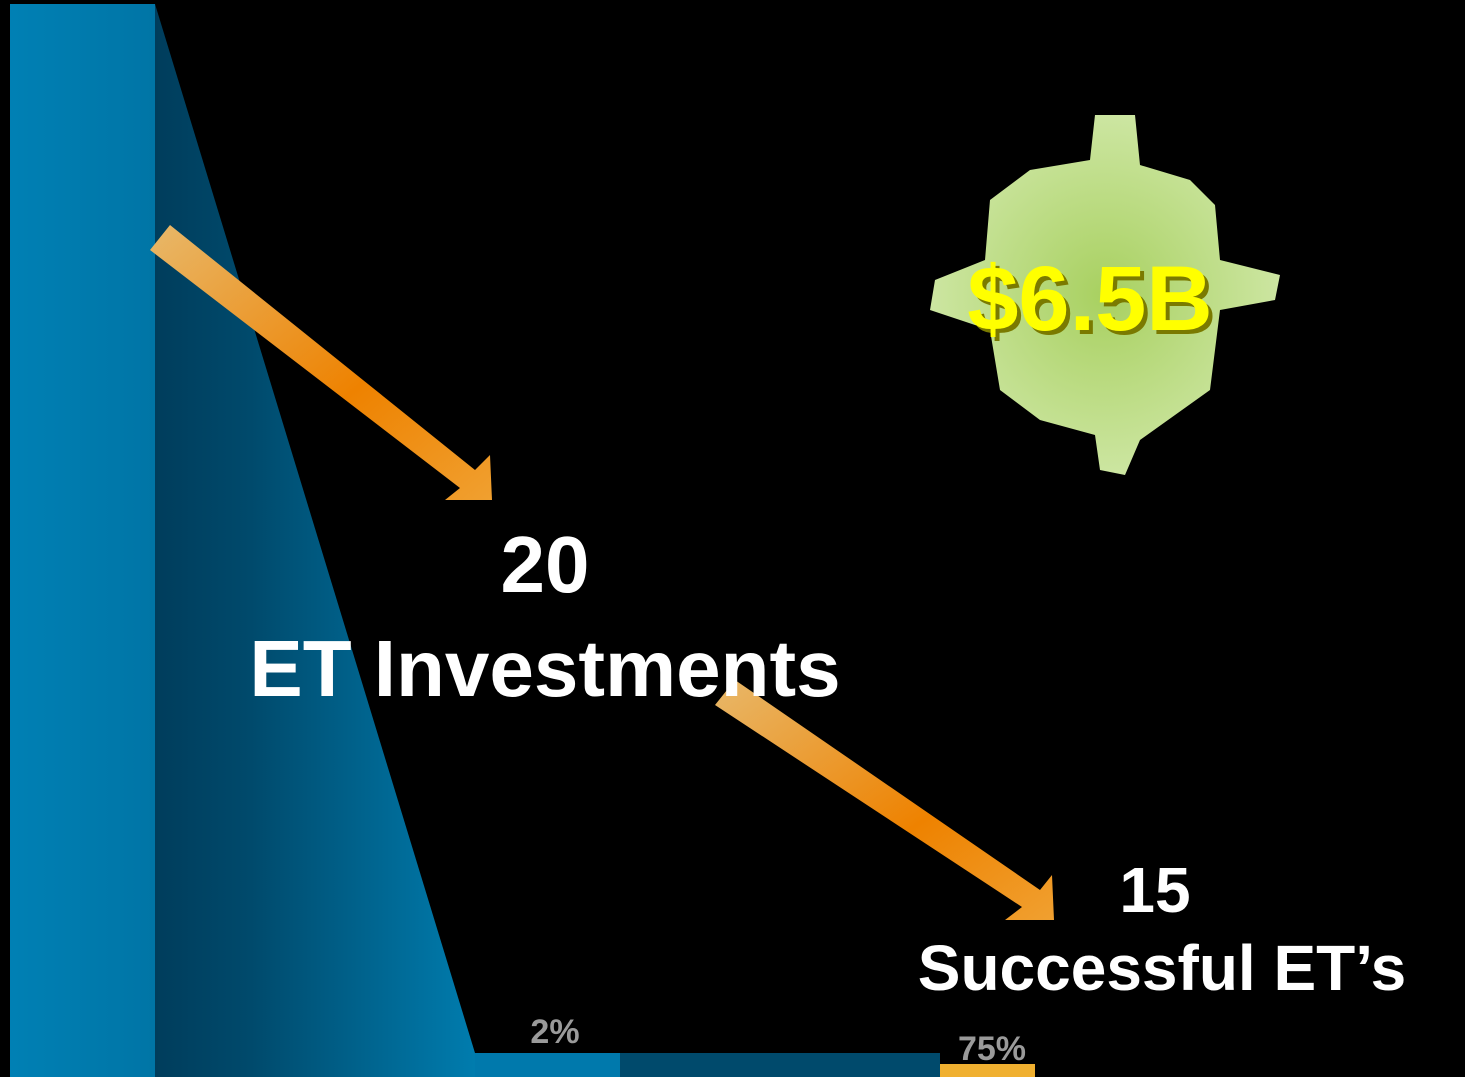 This screenshot has width=1465, height=1077. What do you see at coordinates (545, 564) in the screenshot?
I see `stage-count: 20` at bounding box center [545, 564].